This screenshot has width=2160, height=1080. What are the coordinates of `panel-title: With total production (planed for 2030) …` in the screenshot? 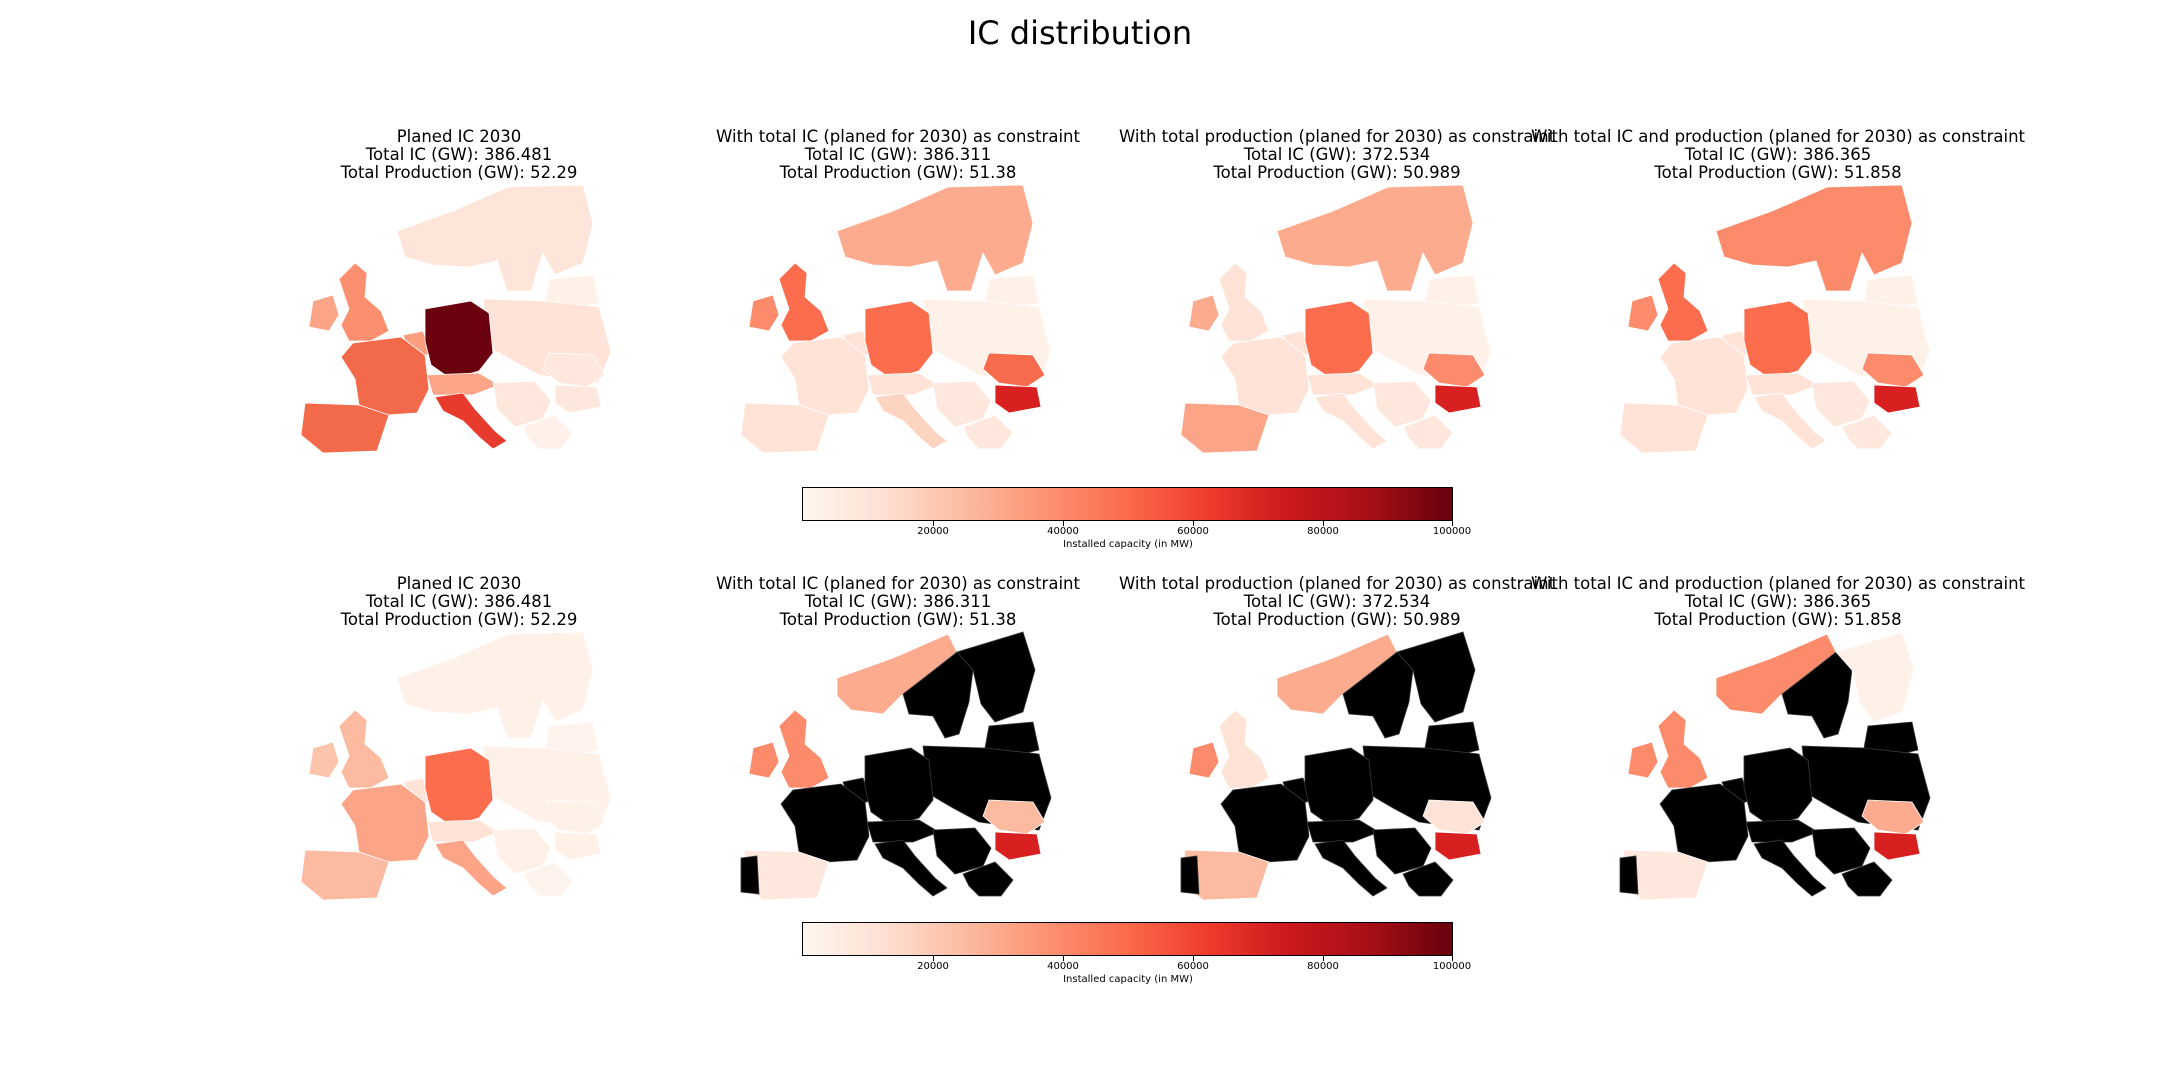 It's located at (1337, 602).